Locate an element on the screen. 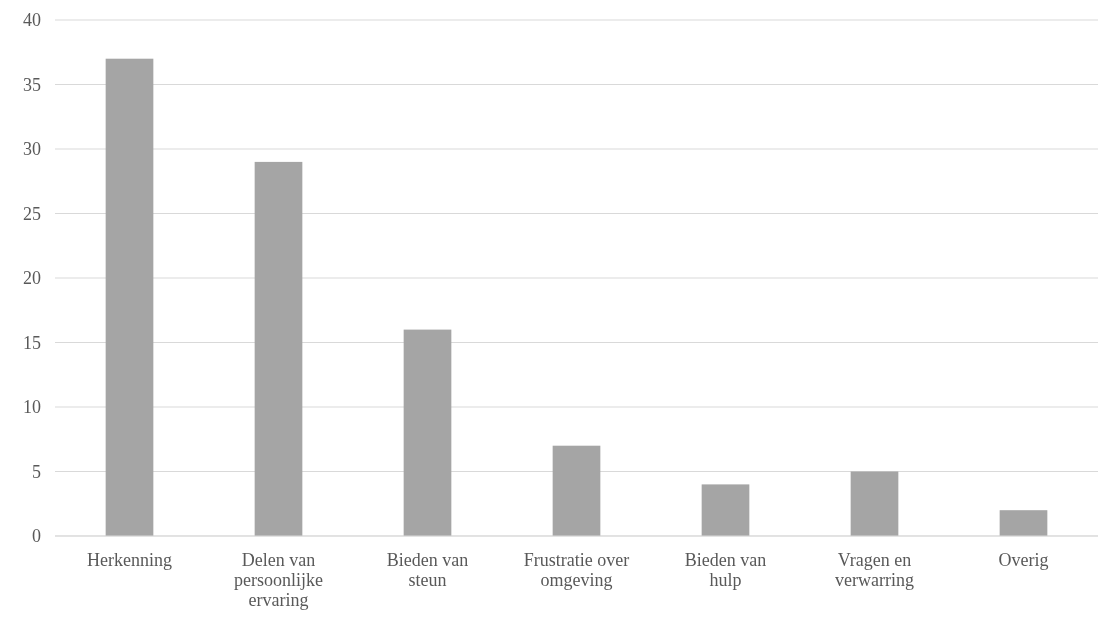 The width and height of the screenshot is (1106, 641). y-tick-label: 35 is located at coordinates (32, 84).